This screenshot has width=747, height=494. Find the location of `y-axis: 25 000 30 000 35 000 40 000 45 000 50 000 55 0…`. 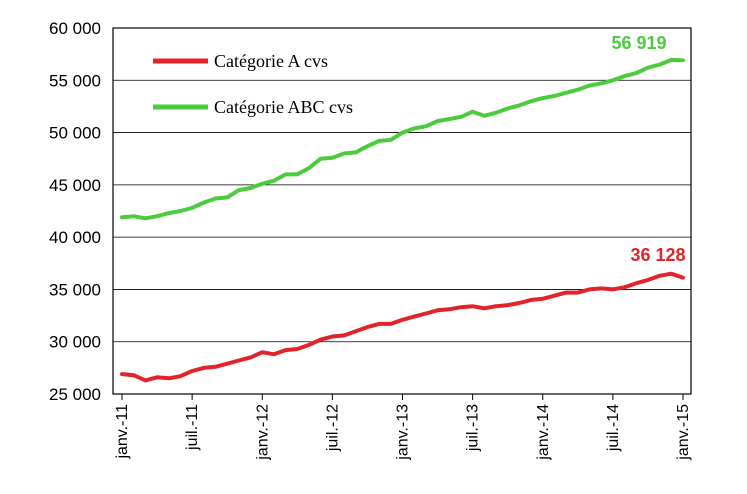

y-axis: 25 000 30 000 35 000 40 000 45 000 50 000 55 0… is located at coordinates (75, 211).